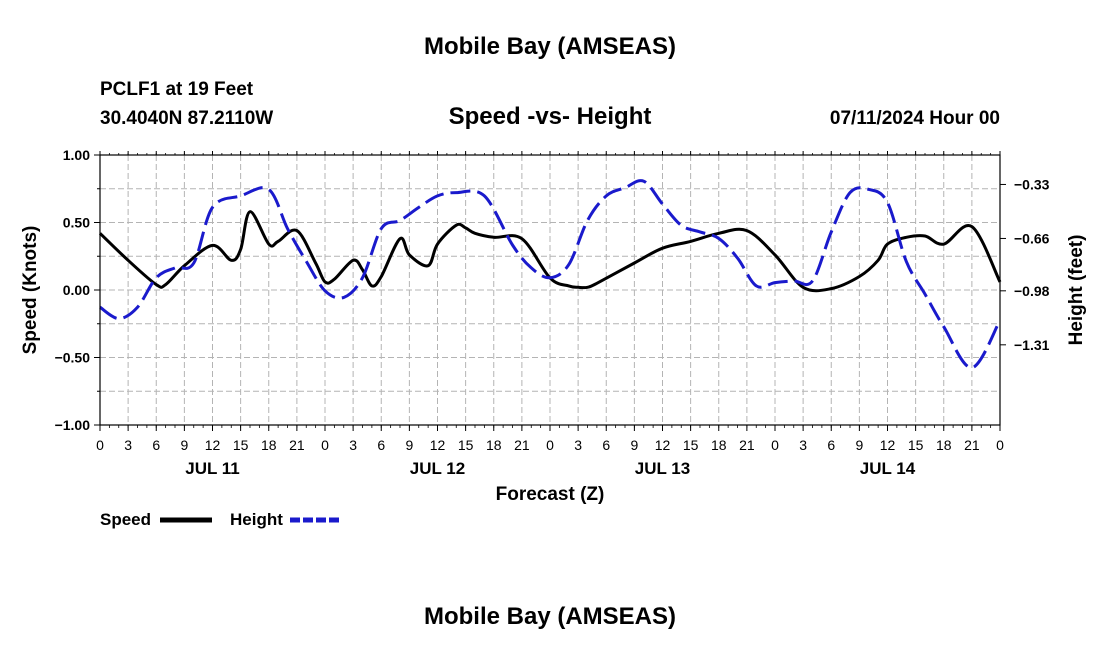 The height and width of the screenshot is (650, 1100). Describe the element at coordinates (550, 251) in the screenshot. I see `series-line-speed` at that location.